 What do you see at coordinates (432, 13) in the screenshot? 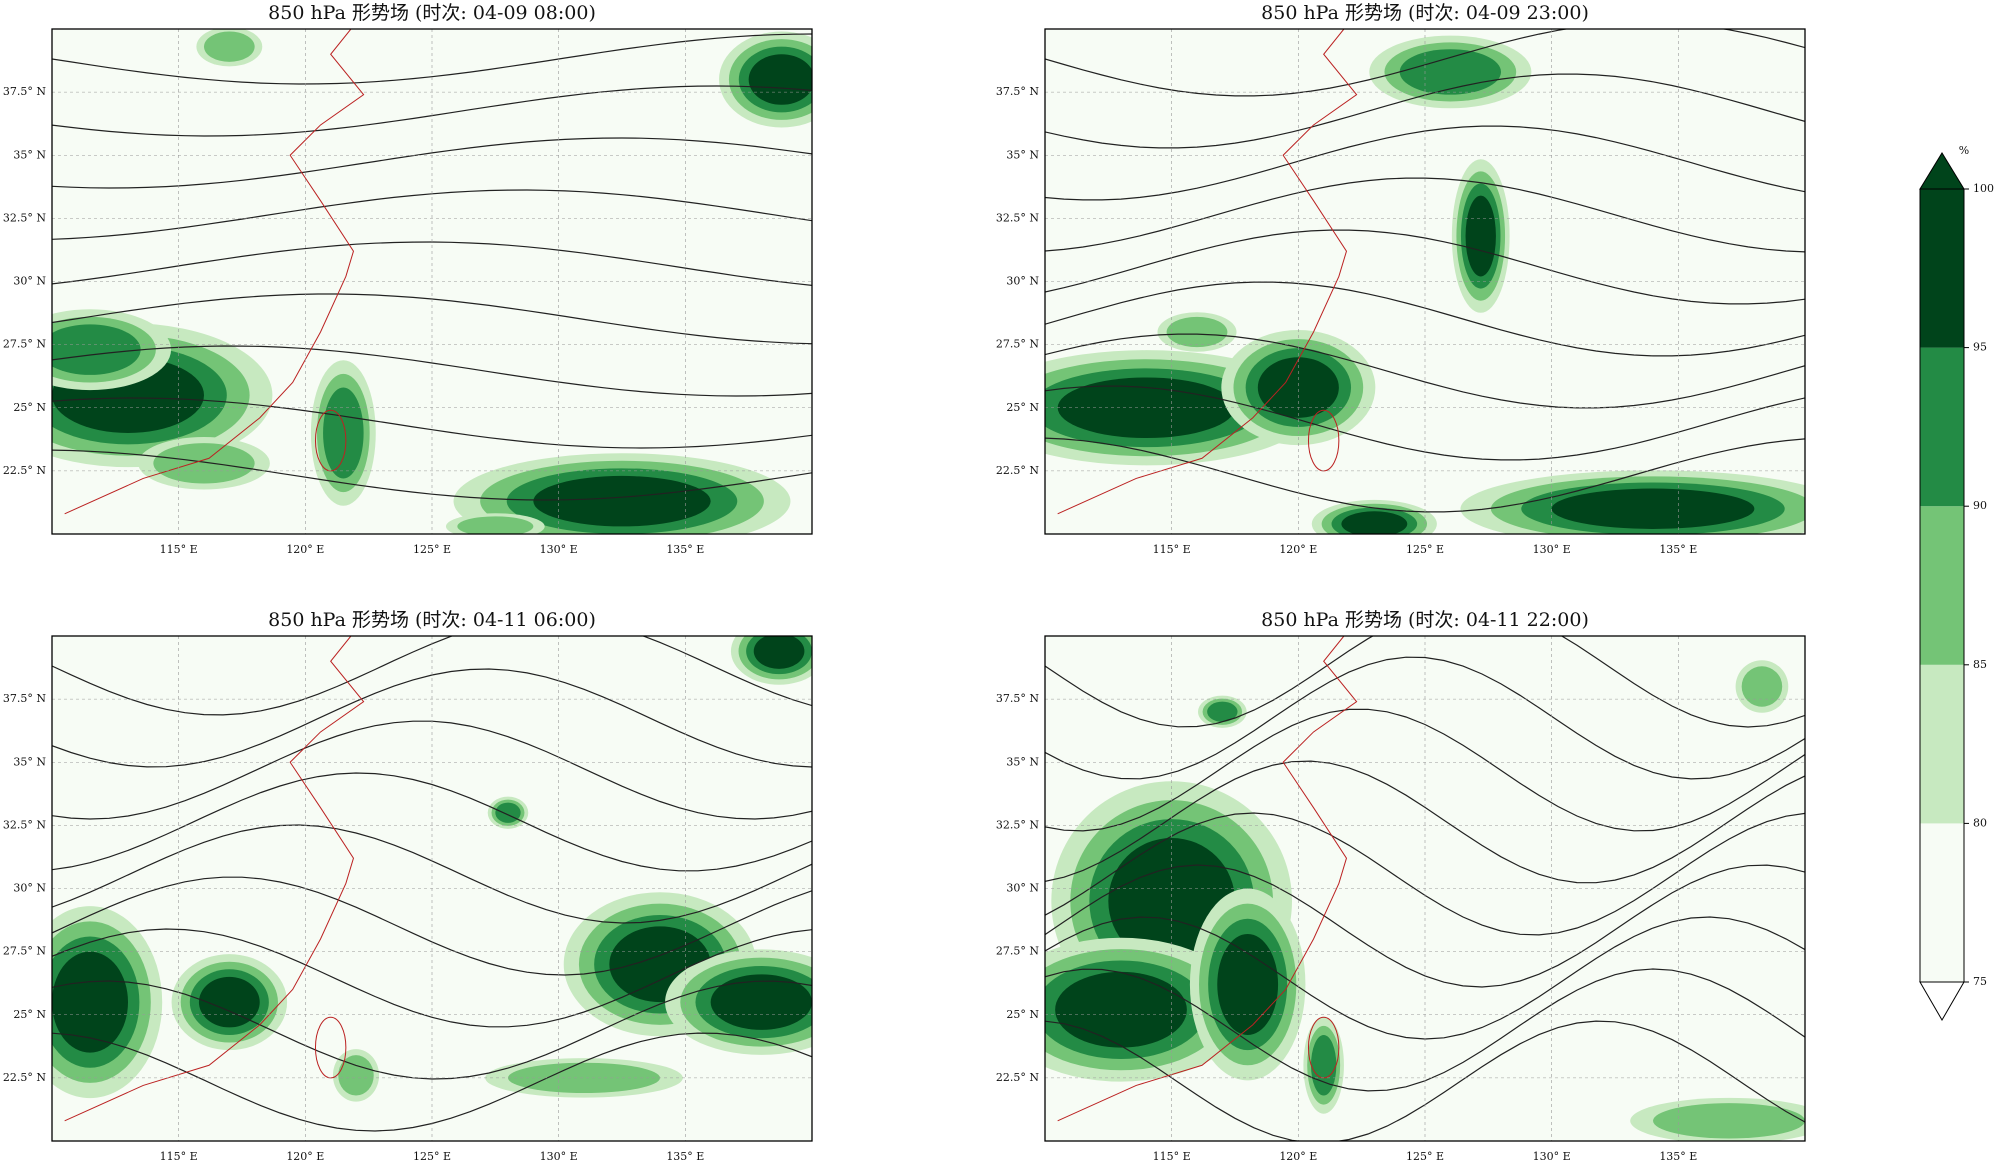
I see `panel-title: 850 hPa 形势场 (时次: 04-09 08:00)` at bounding box center [432, 13].